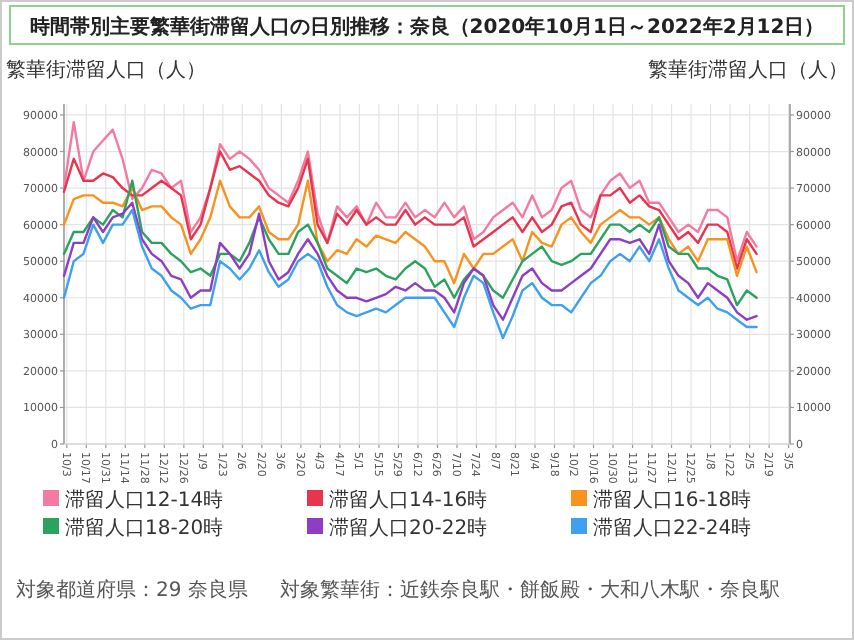  I want to click on legend-label: 滞留人口12-14時, so click(144, 500).